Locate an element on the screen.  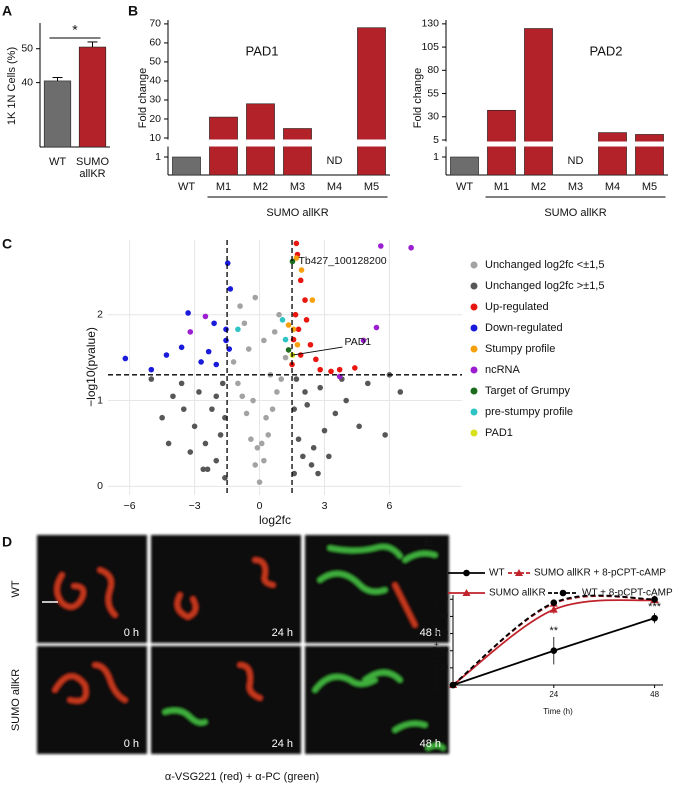
y-tick-label: 100 is located at coordinates (442, 598).